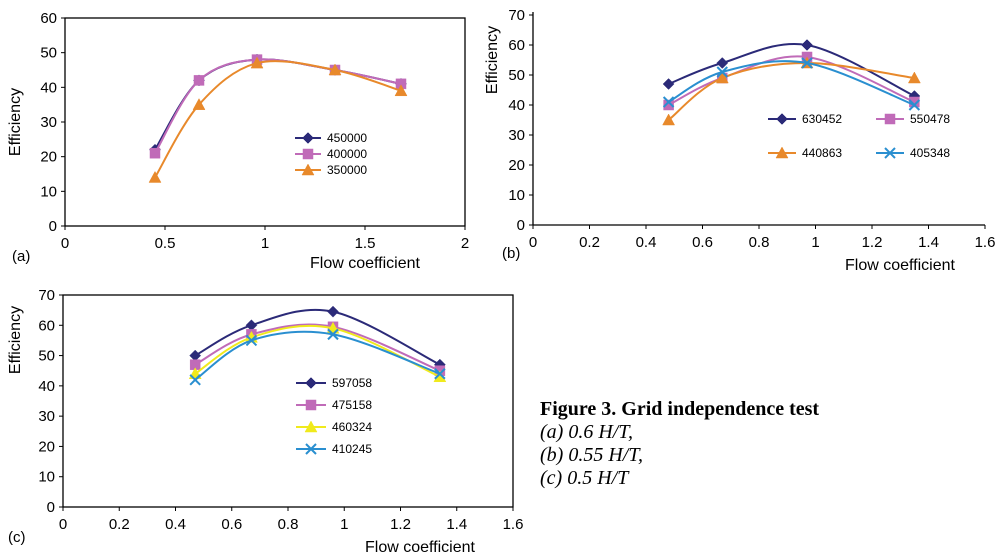 This screenshot has width=1002, height=560. What do you see at coordinates (646, 242) in the screenshot?
I see `x-tick-label: 0.4` at bounding box center [646, 242].